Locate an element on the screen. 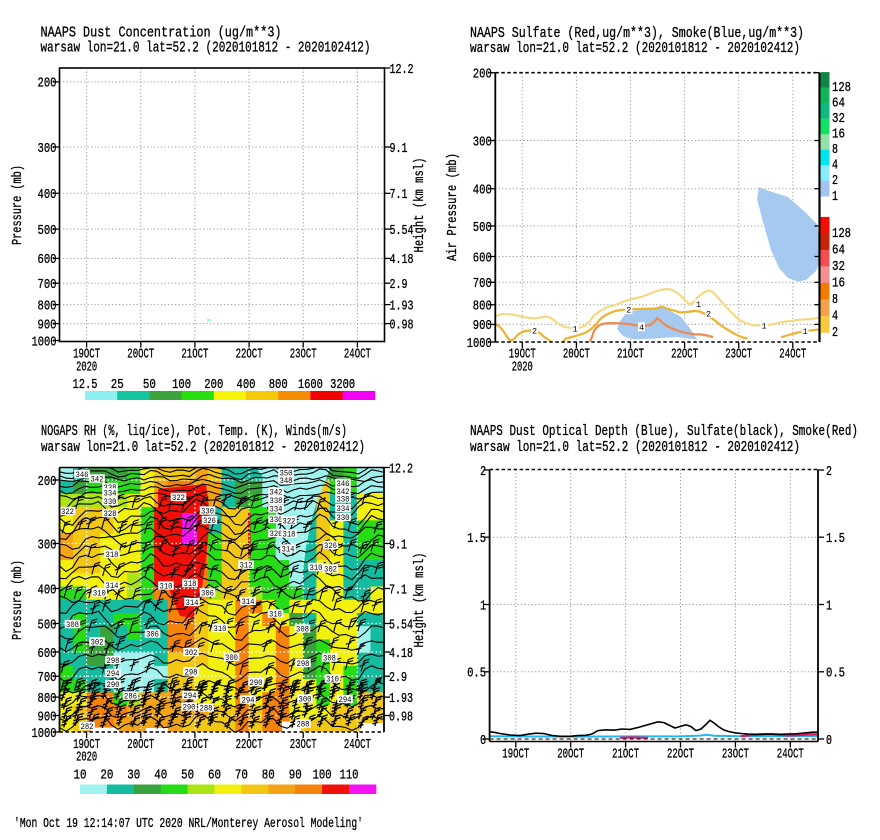 Image resolution: width=880 pixels, height=840 pixels. svg-text: 40 is located at coordinates (160, 776).